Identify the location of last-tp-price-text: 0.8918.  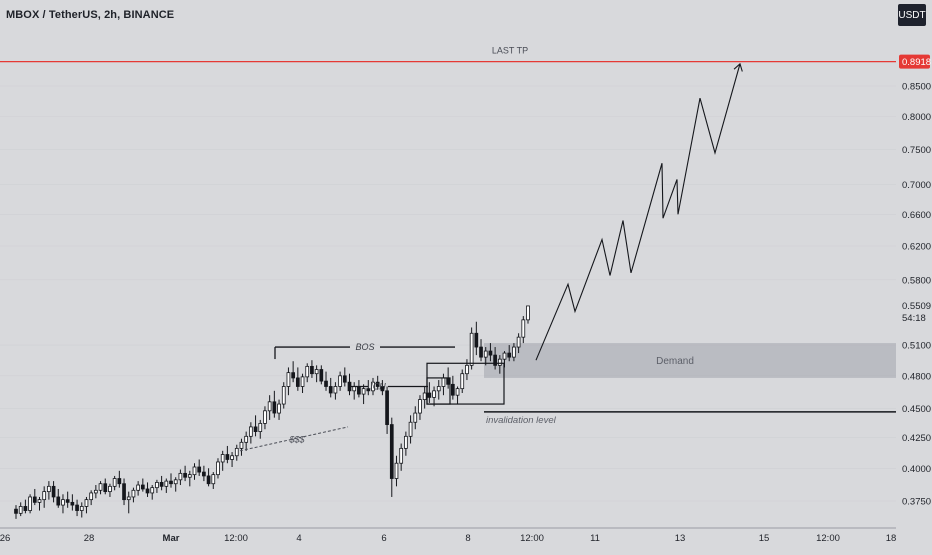
(916, 62).